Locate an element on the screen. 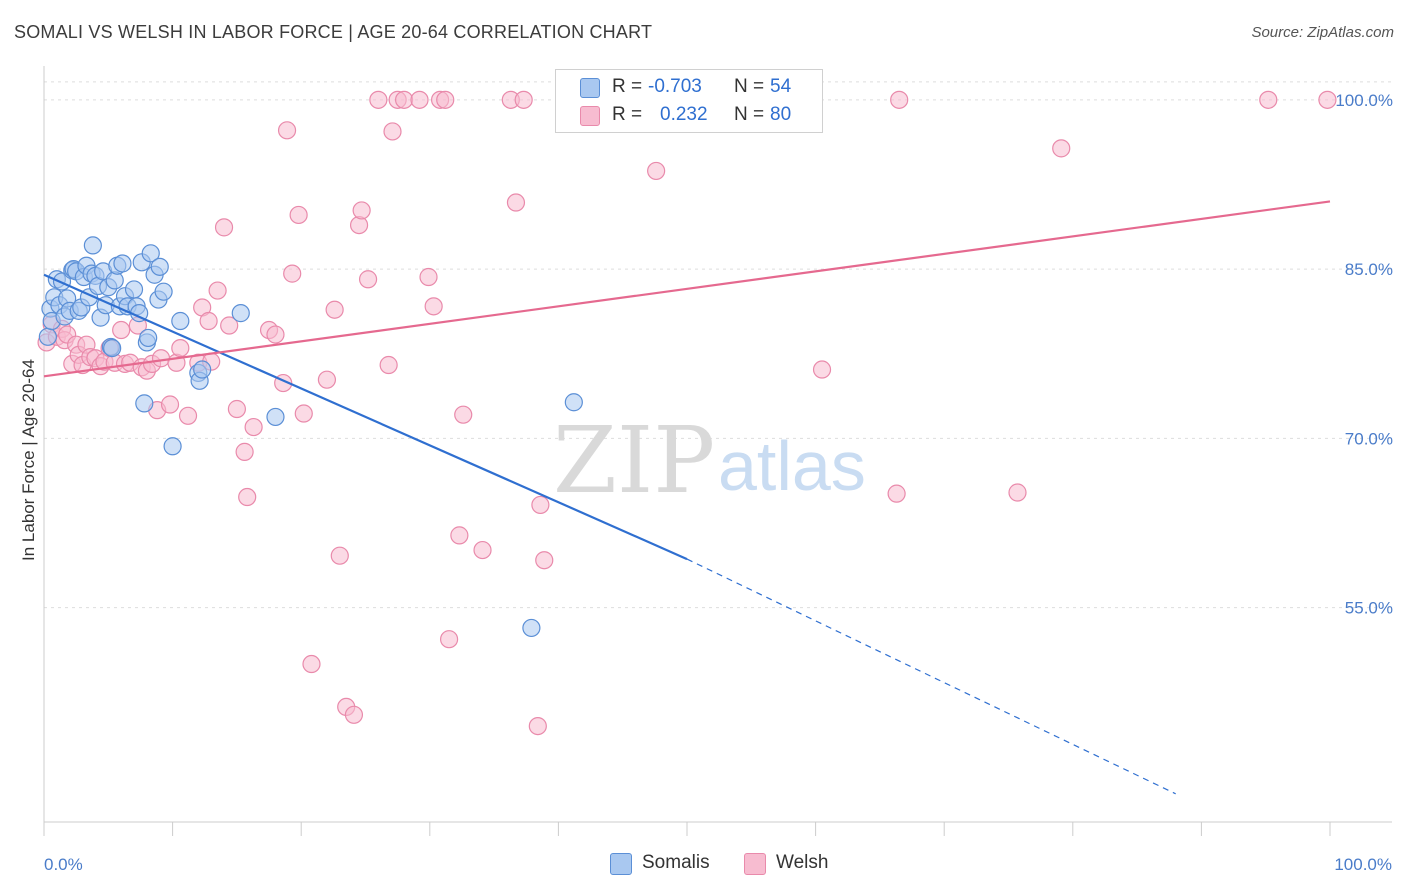  y-tick-label: 85.0% is located at coordinates (1369, 269).